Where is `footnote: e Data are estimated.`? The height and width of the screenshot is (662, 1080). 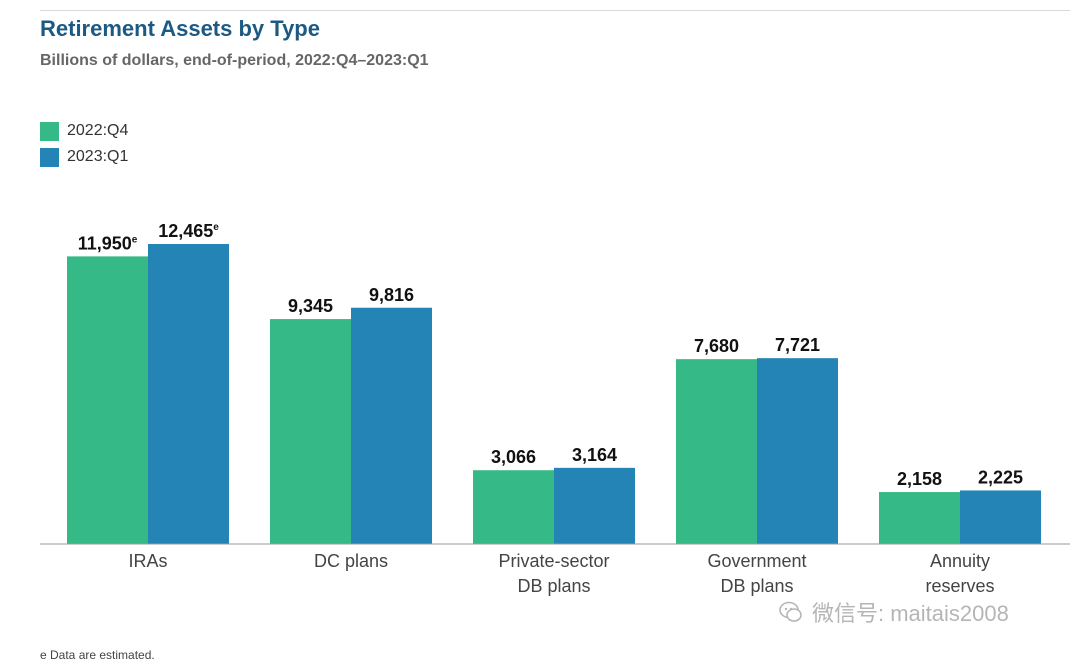
footnote: e Data are estimated. is located at coordinates (97, 655).